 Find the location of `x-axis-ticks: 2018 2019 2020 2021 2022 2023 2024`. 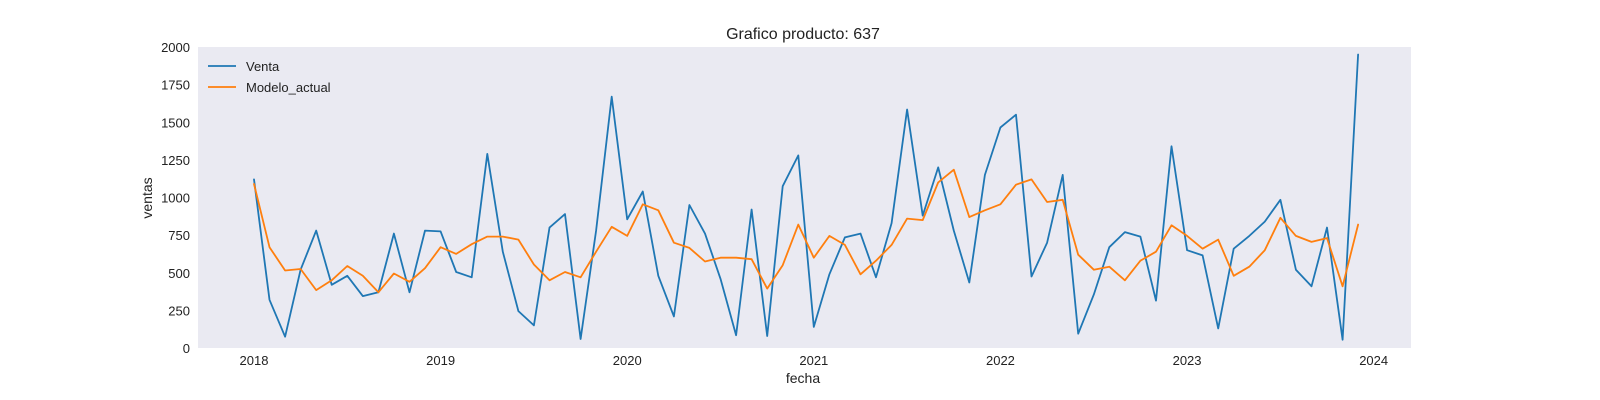

x-axis-ticks: 2018 2019 2020 2021 2022 2023 2024 is located at coordinates (814, 360).